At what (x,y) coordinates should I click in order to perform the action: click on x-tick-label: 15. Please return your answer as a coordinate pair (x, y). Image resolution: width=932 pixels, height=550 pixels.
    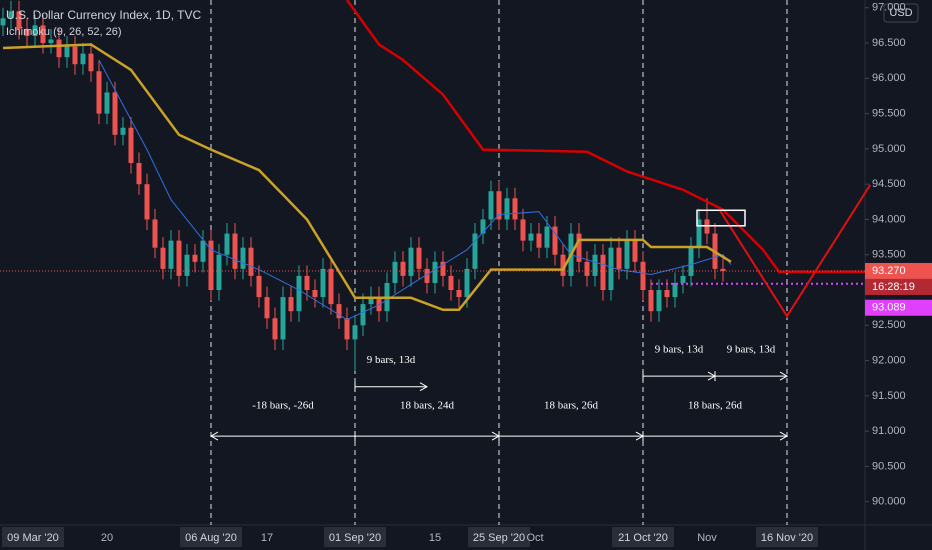
    Looking at the image, I should click on (435, 538).